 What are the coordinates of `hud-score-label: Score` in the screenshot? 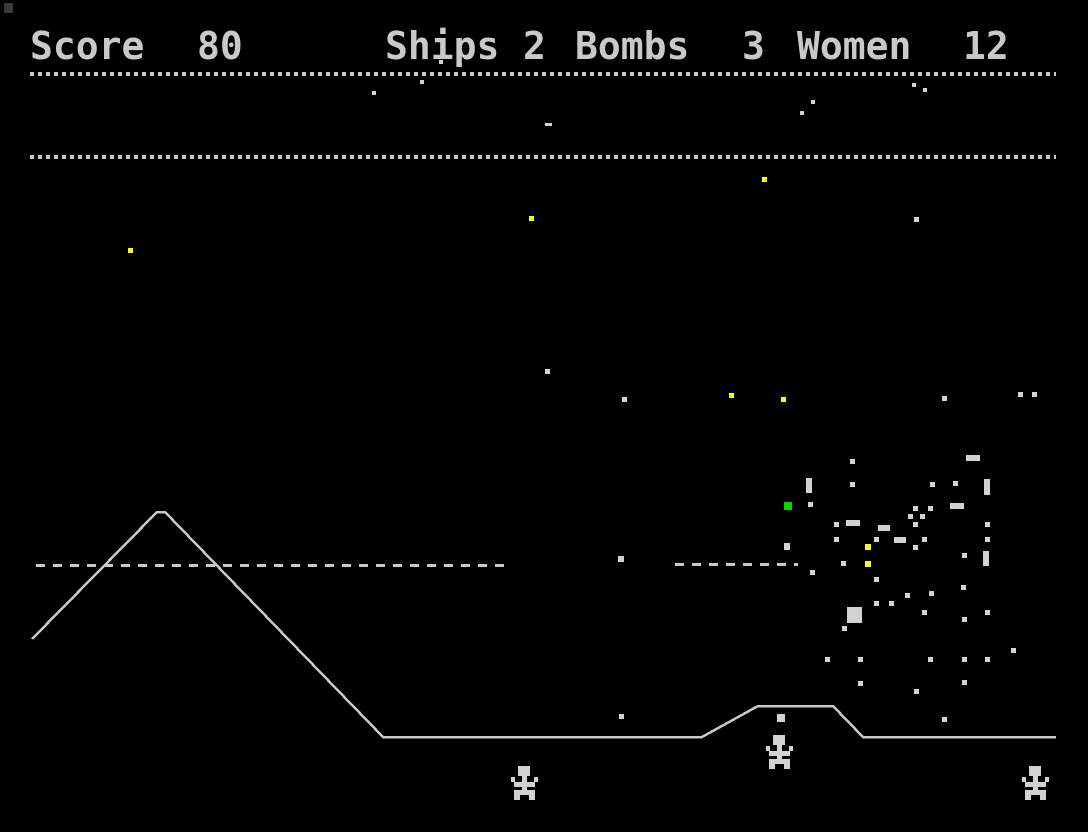 It's located at (87, 46).